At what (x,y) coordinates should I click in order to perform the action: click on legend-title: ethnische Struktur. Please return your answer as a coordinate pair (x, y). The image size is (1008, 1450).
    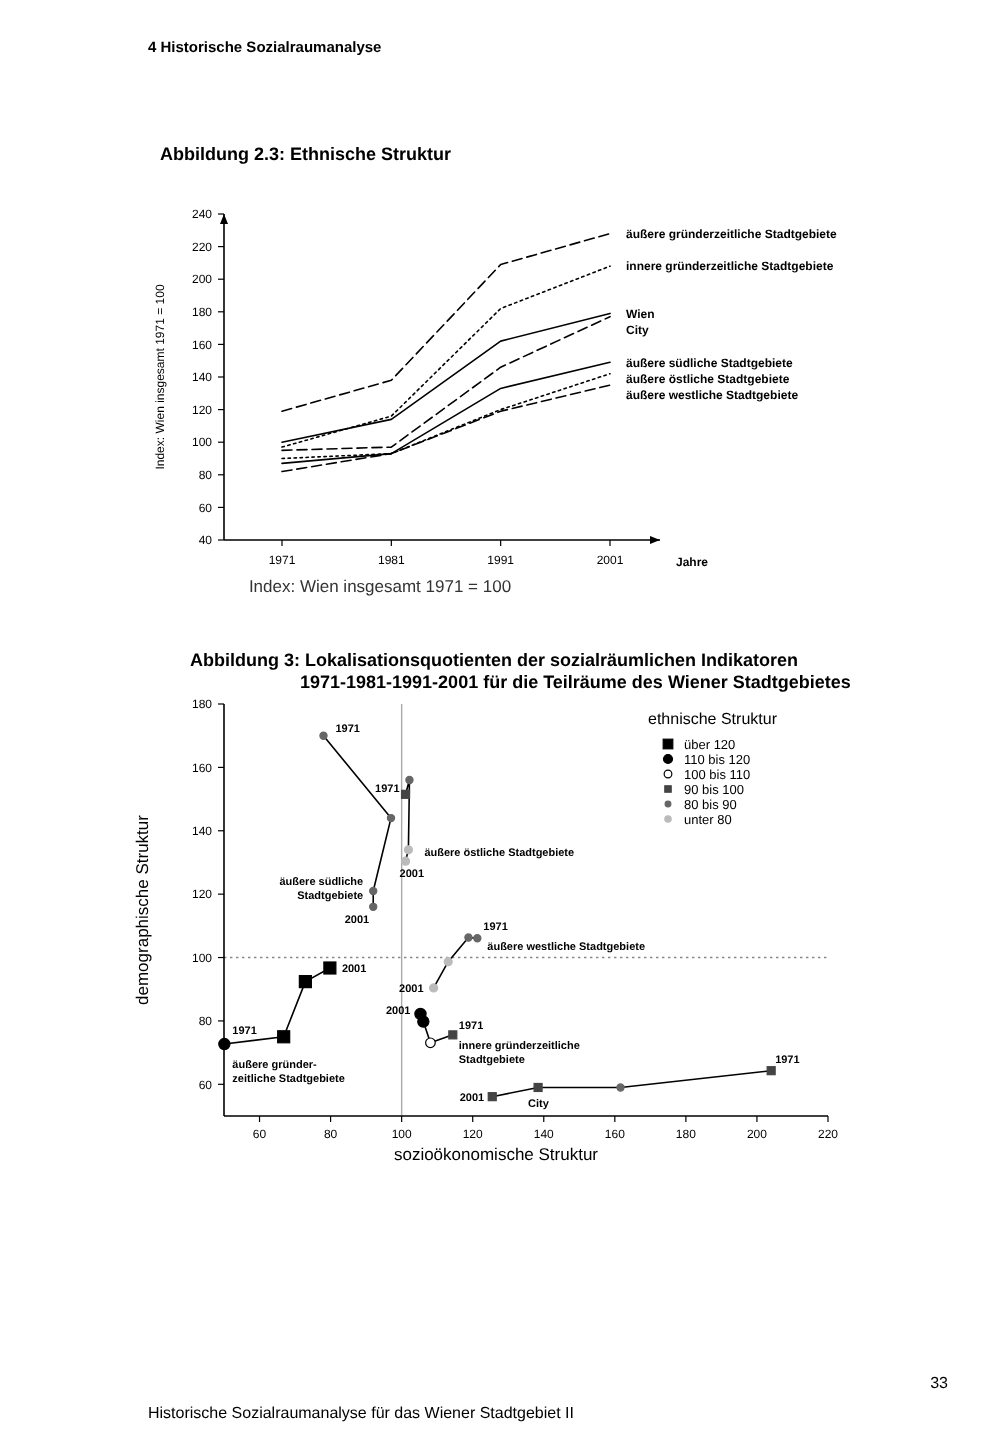
    Looking at the image, I should click on (713, 719).